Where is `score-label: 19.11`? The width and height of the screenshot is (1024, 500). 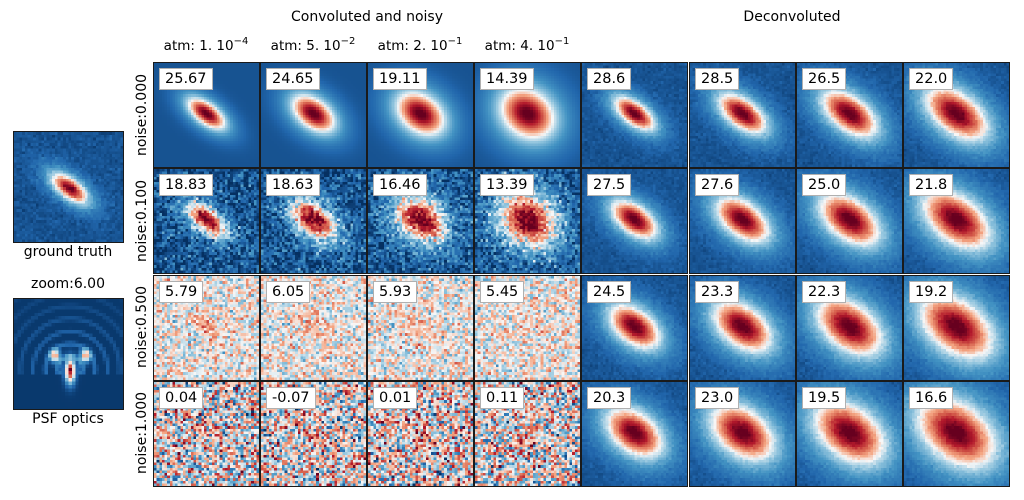 score-label: 19.11 is located at coordinates (400, 79).